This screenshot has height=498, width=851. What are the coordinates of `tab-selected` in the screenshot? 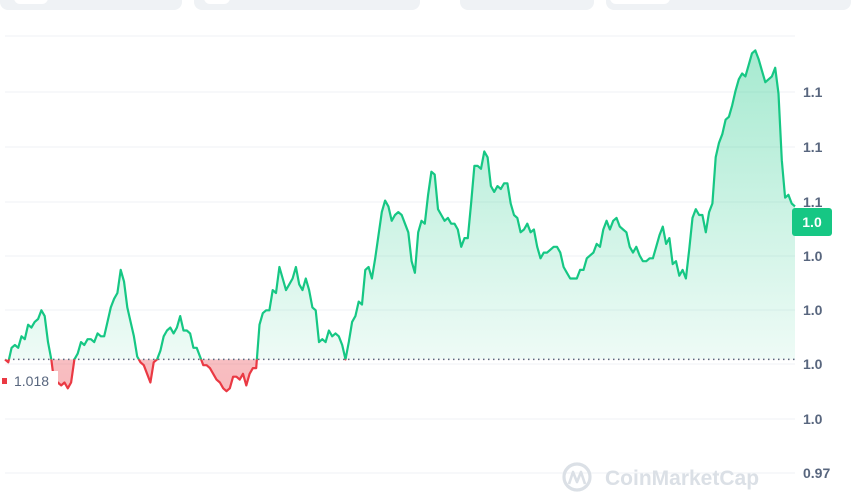 It's located at (31, 2).